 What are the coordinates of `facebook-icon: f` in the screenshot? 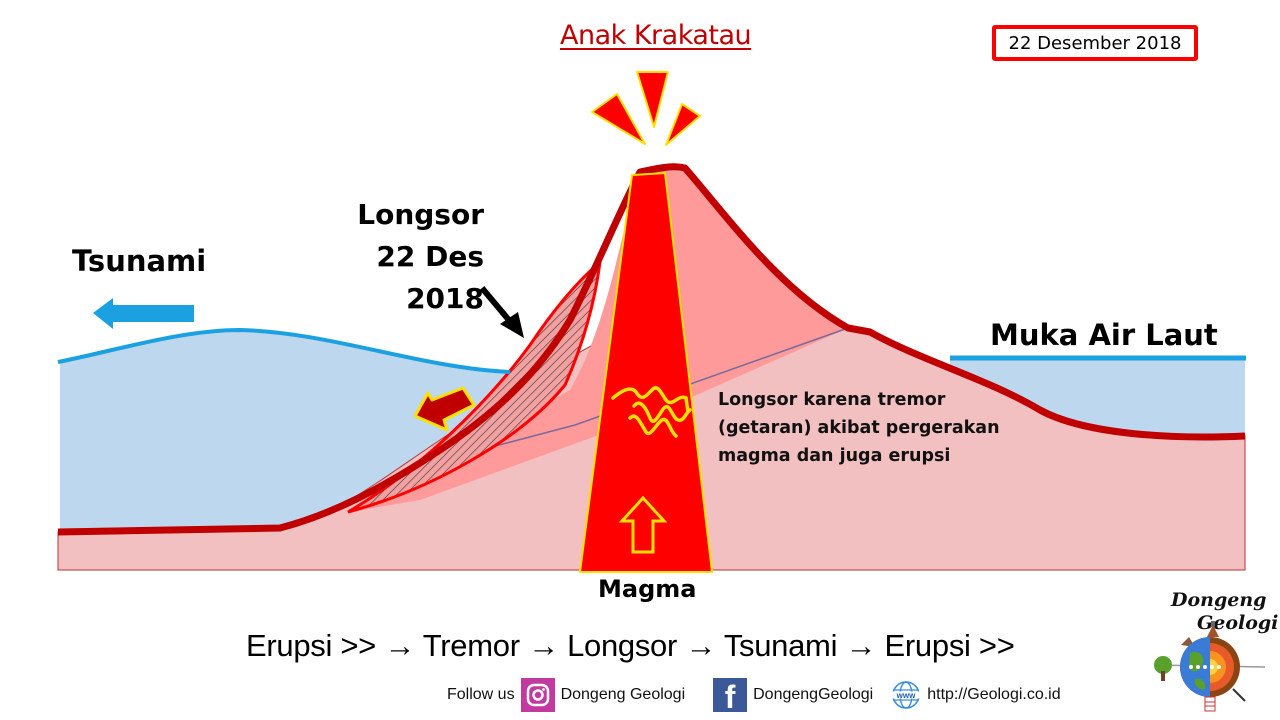 It's located at (730, 695).